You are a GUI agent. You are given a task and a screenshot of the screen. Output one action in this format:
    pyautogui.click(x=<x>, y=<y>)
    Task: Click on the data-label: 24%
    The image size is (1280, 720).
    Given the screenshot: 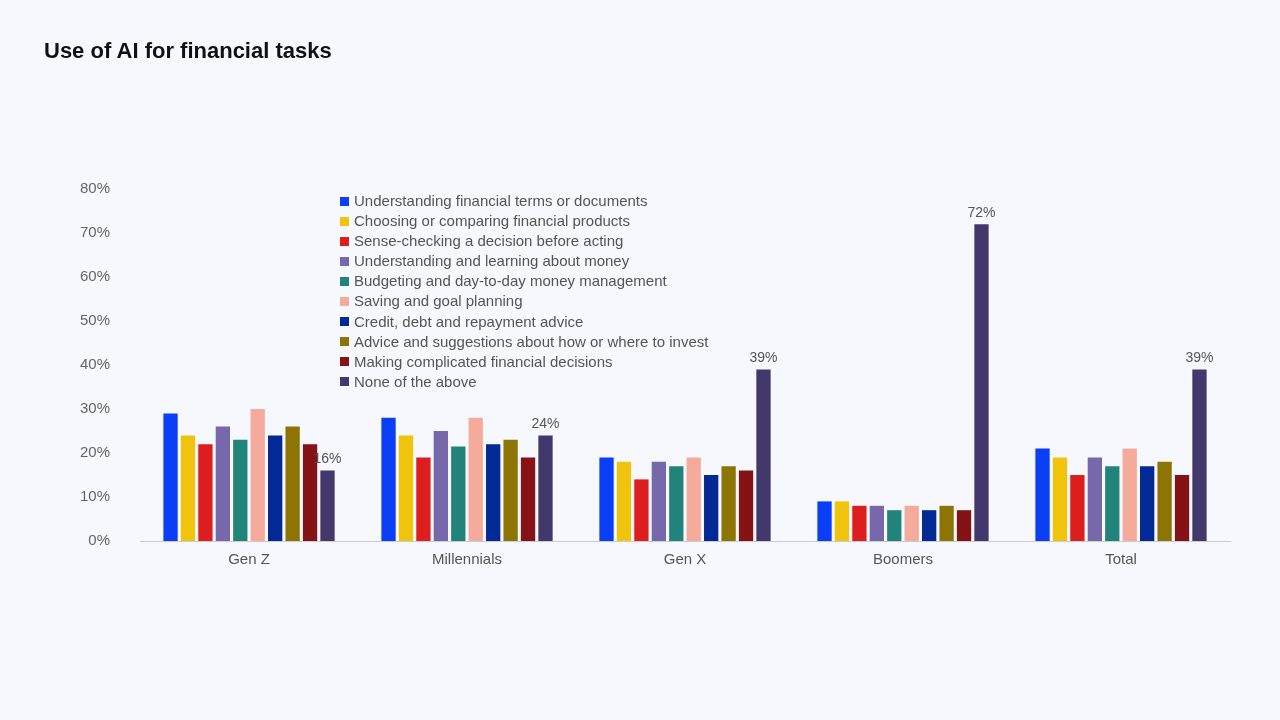 What is the action you would take?
    pyautogui.click(x=545, y=423)
    